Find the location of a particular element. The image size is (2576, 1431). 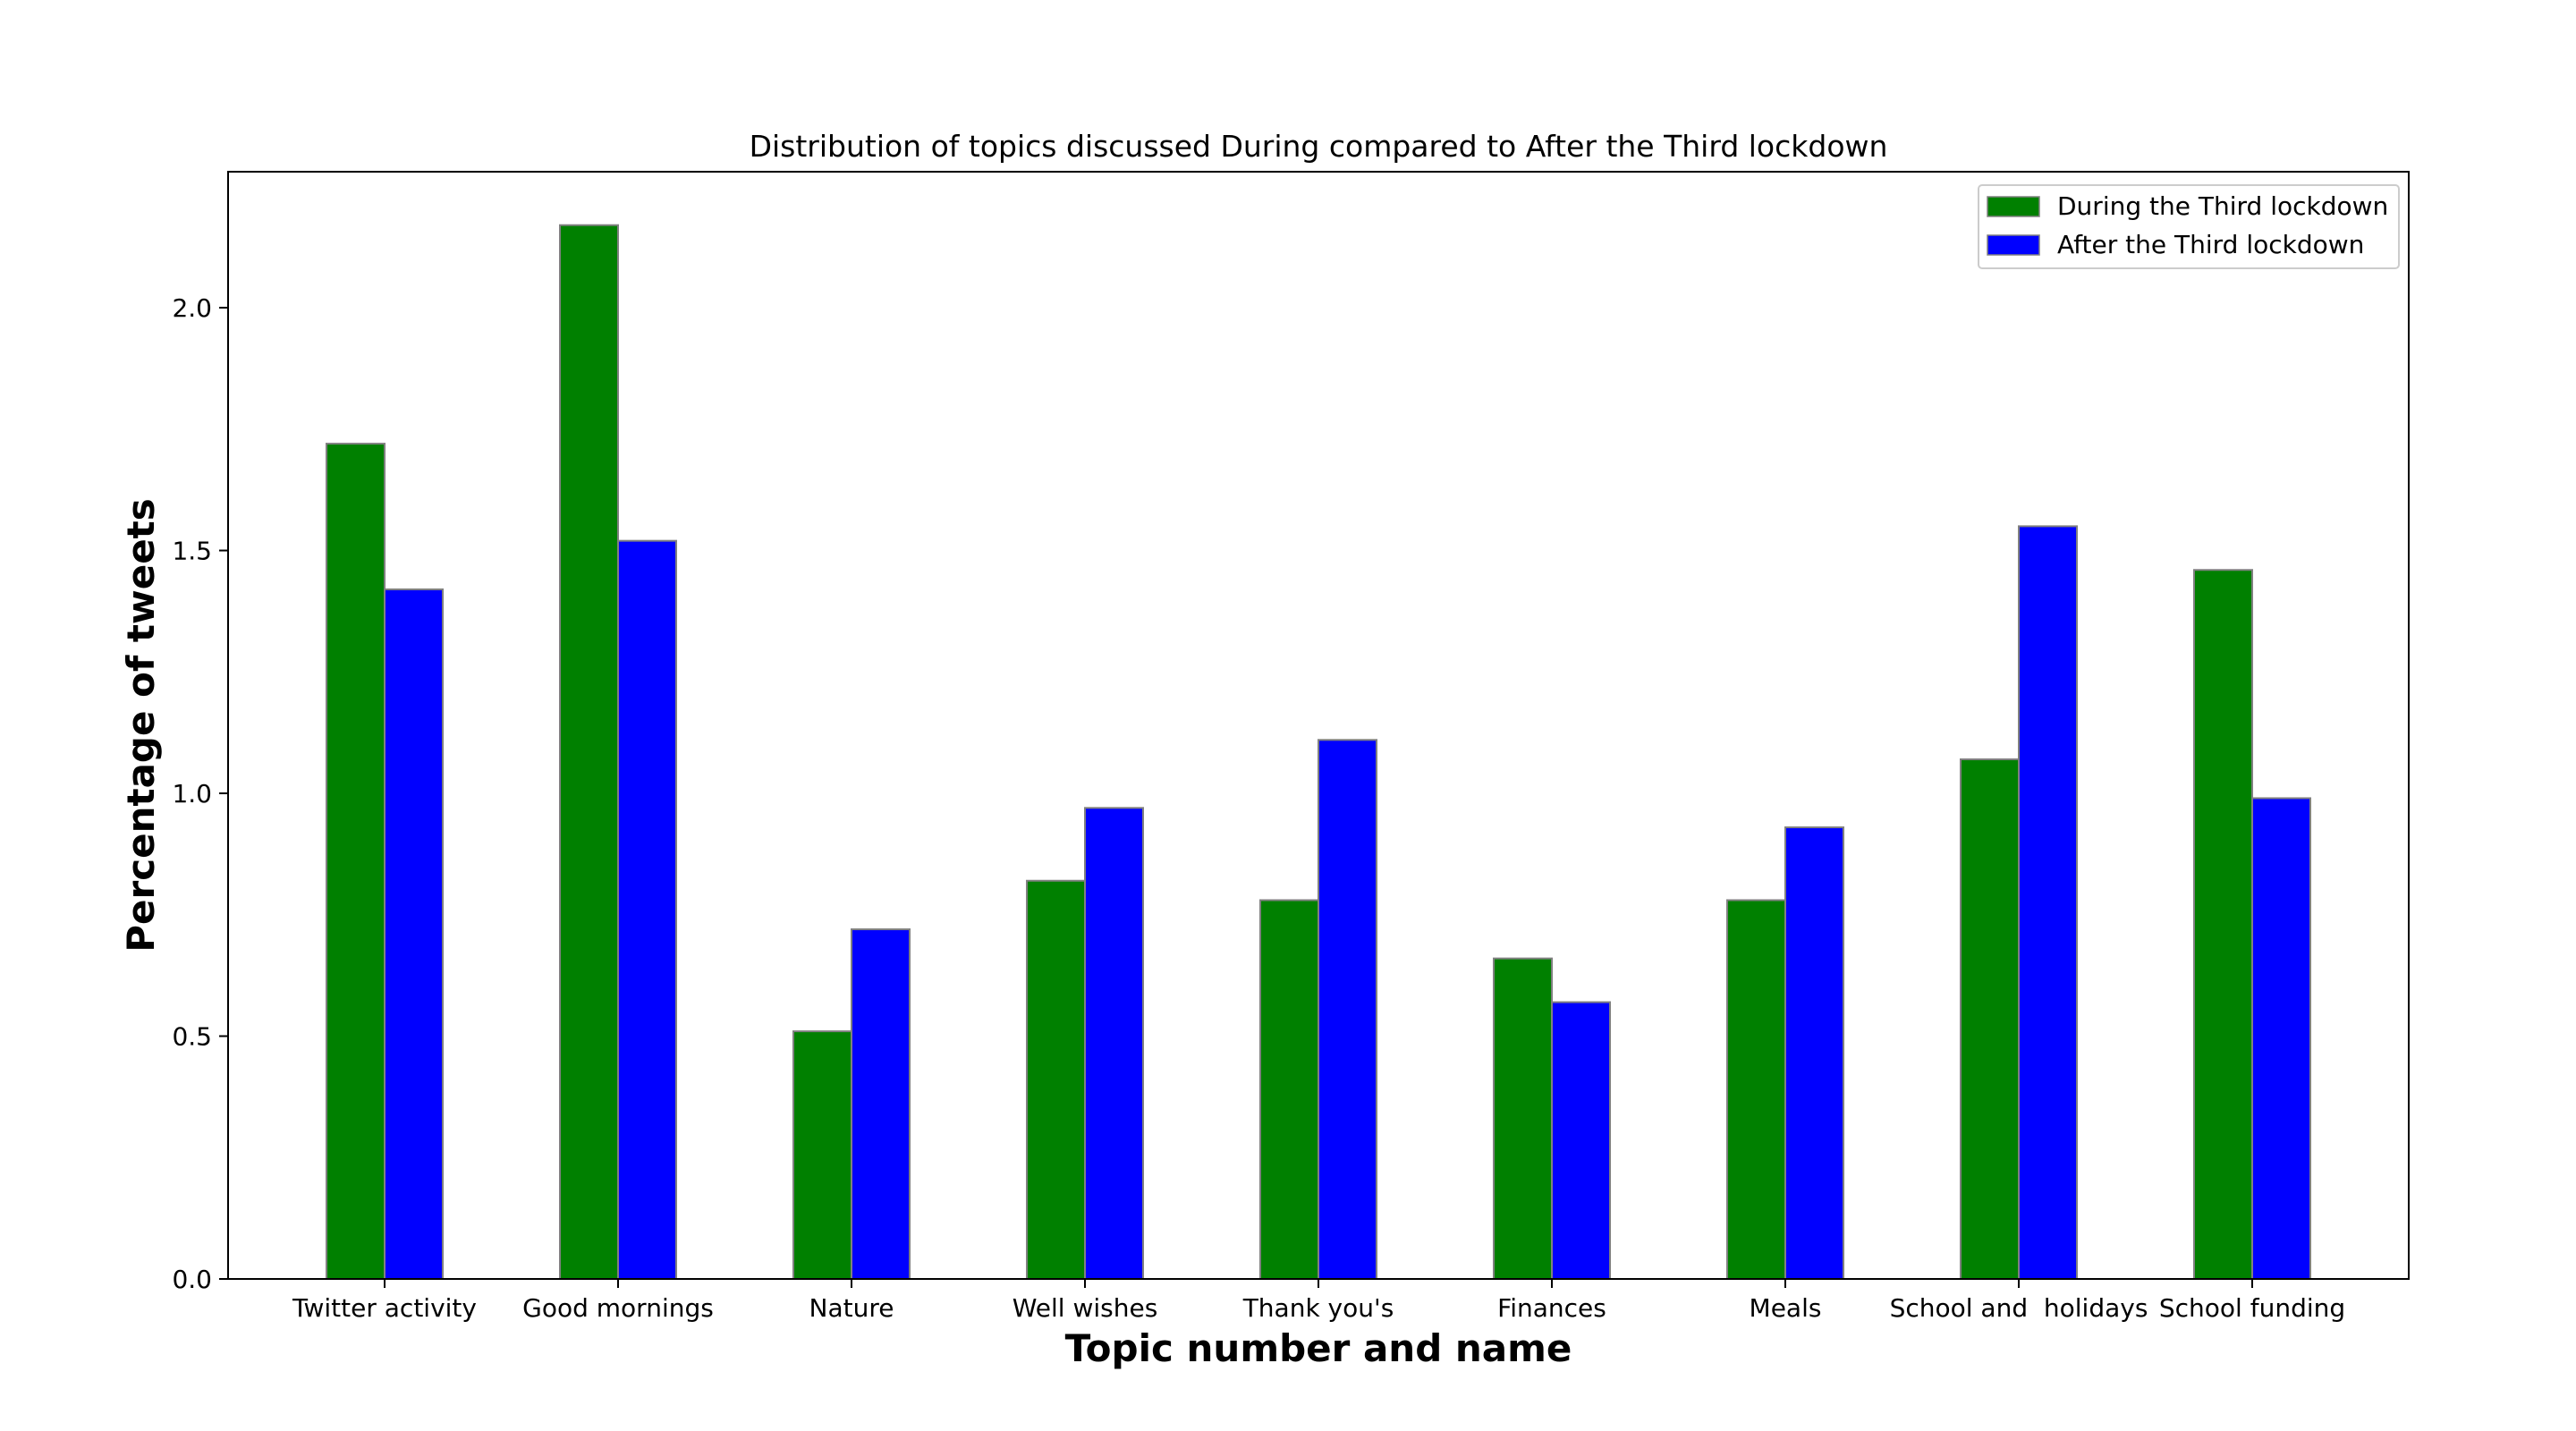

bar-during-good-mornings is located at coordinates (589, 753).